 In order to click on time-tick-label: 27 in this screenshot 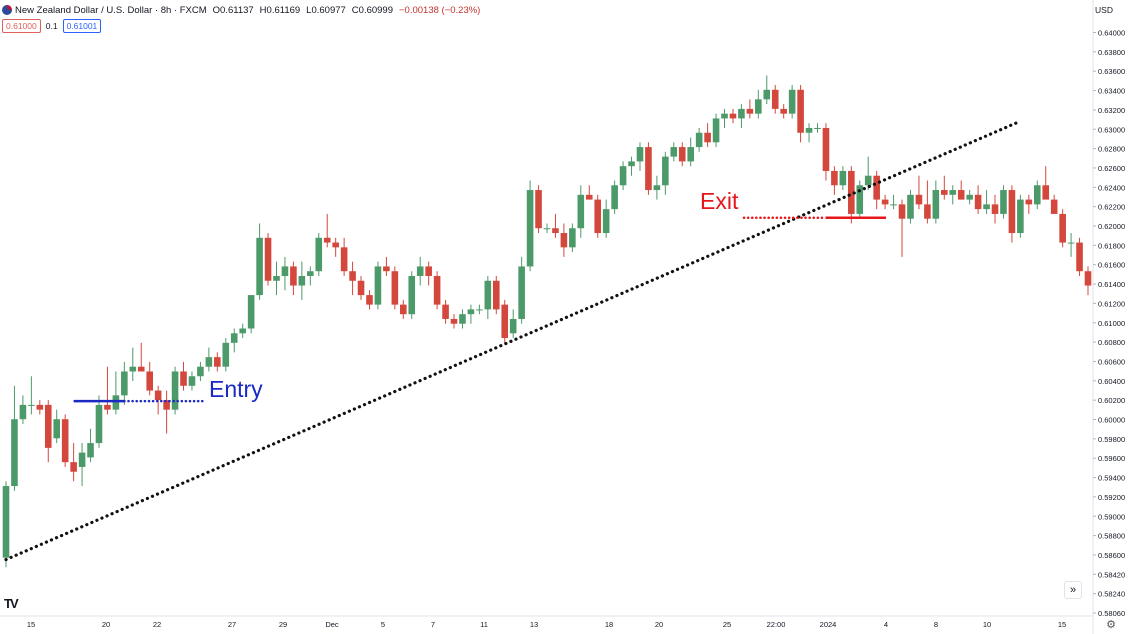, I will do `click(232, 624)`.